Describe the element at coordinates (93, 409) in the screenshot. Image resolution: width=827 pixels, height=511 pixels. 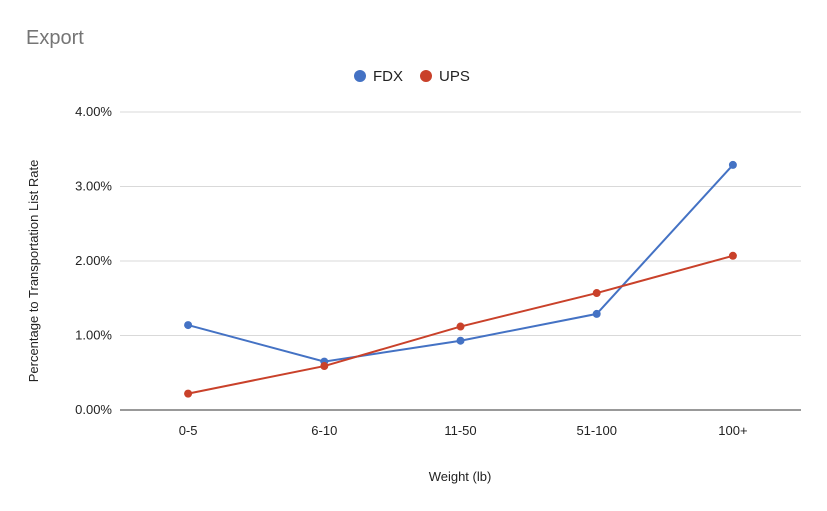
I see `y-tick-label: 0.00%` at that location.